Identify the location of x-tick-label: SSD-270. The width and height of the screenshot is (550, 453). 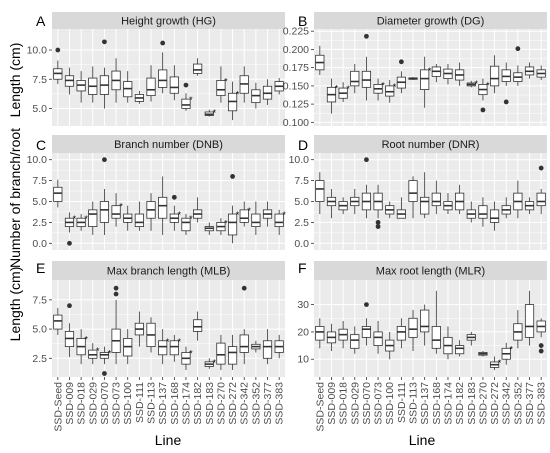
(483, 403).